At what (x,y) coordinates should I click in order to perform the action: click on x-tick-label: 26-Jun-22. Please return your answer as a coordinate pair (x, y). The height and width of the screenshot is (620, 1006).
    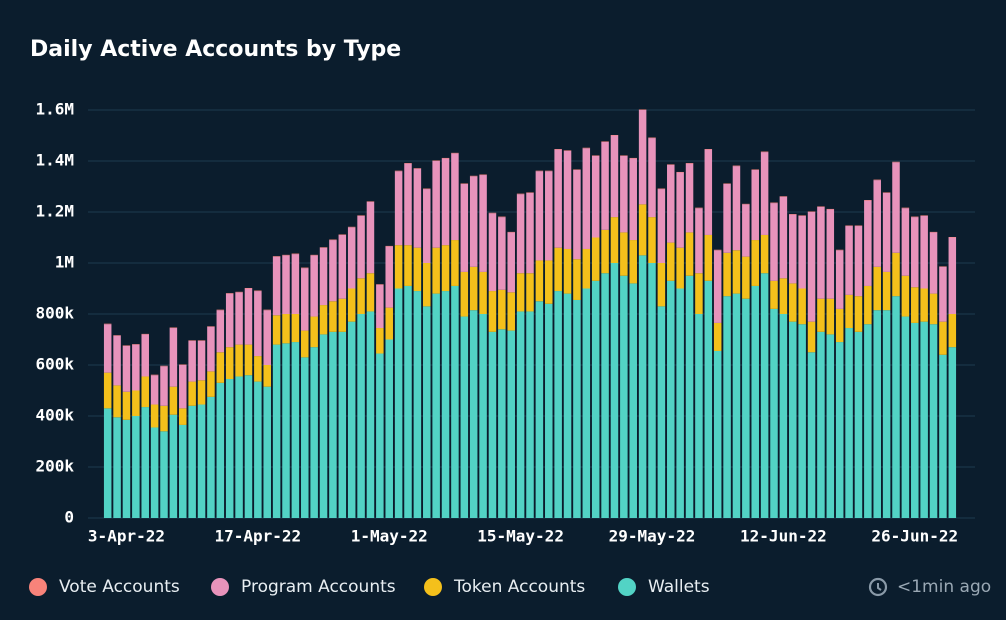
    Looking at the image, I should click on (914, 536).